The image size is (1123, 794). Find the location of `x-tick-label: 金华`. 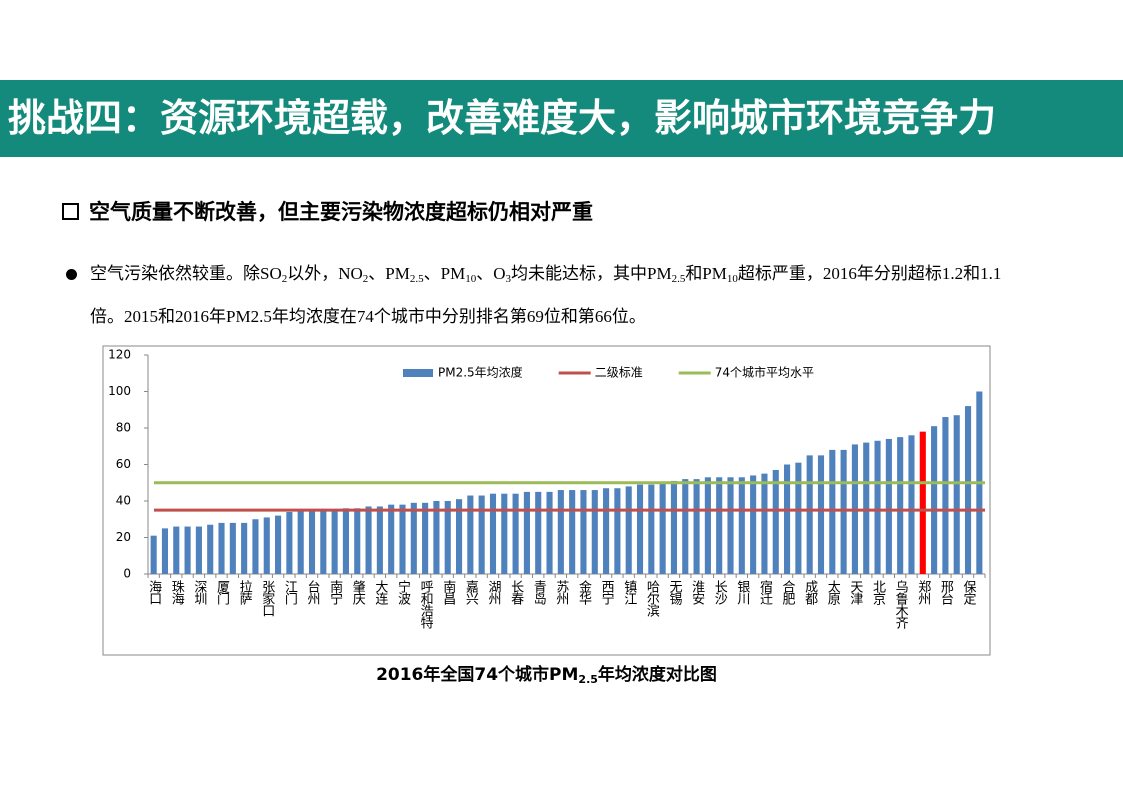

x-tick-label: 金华 is located at coordinates (584, 592).